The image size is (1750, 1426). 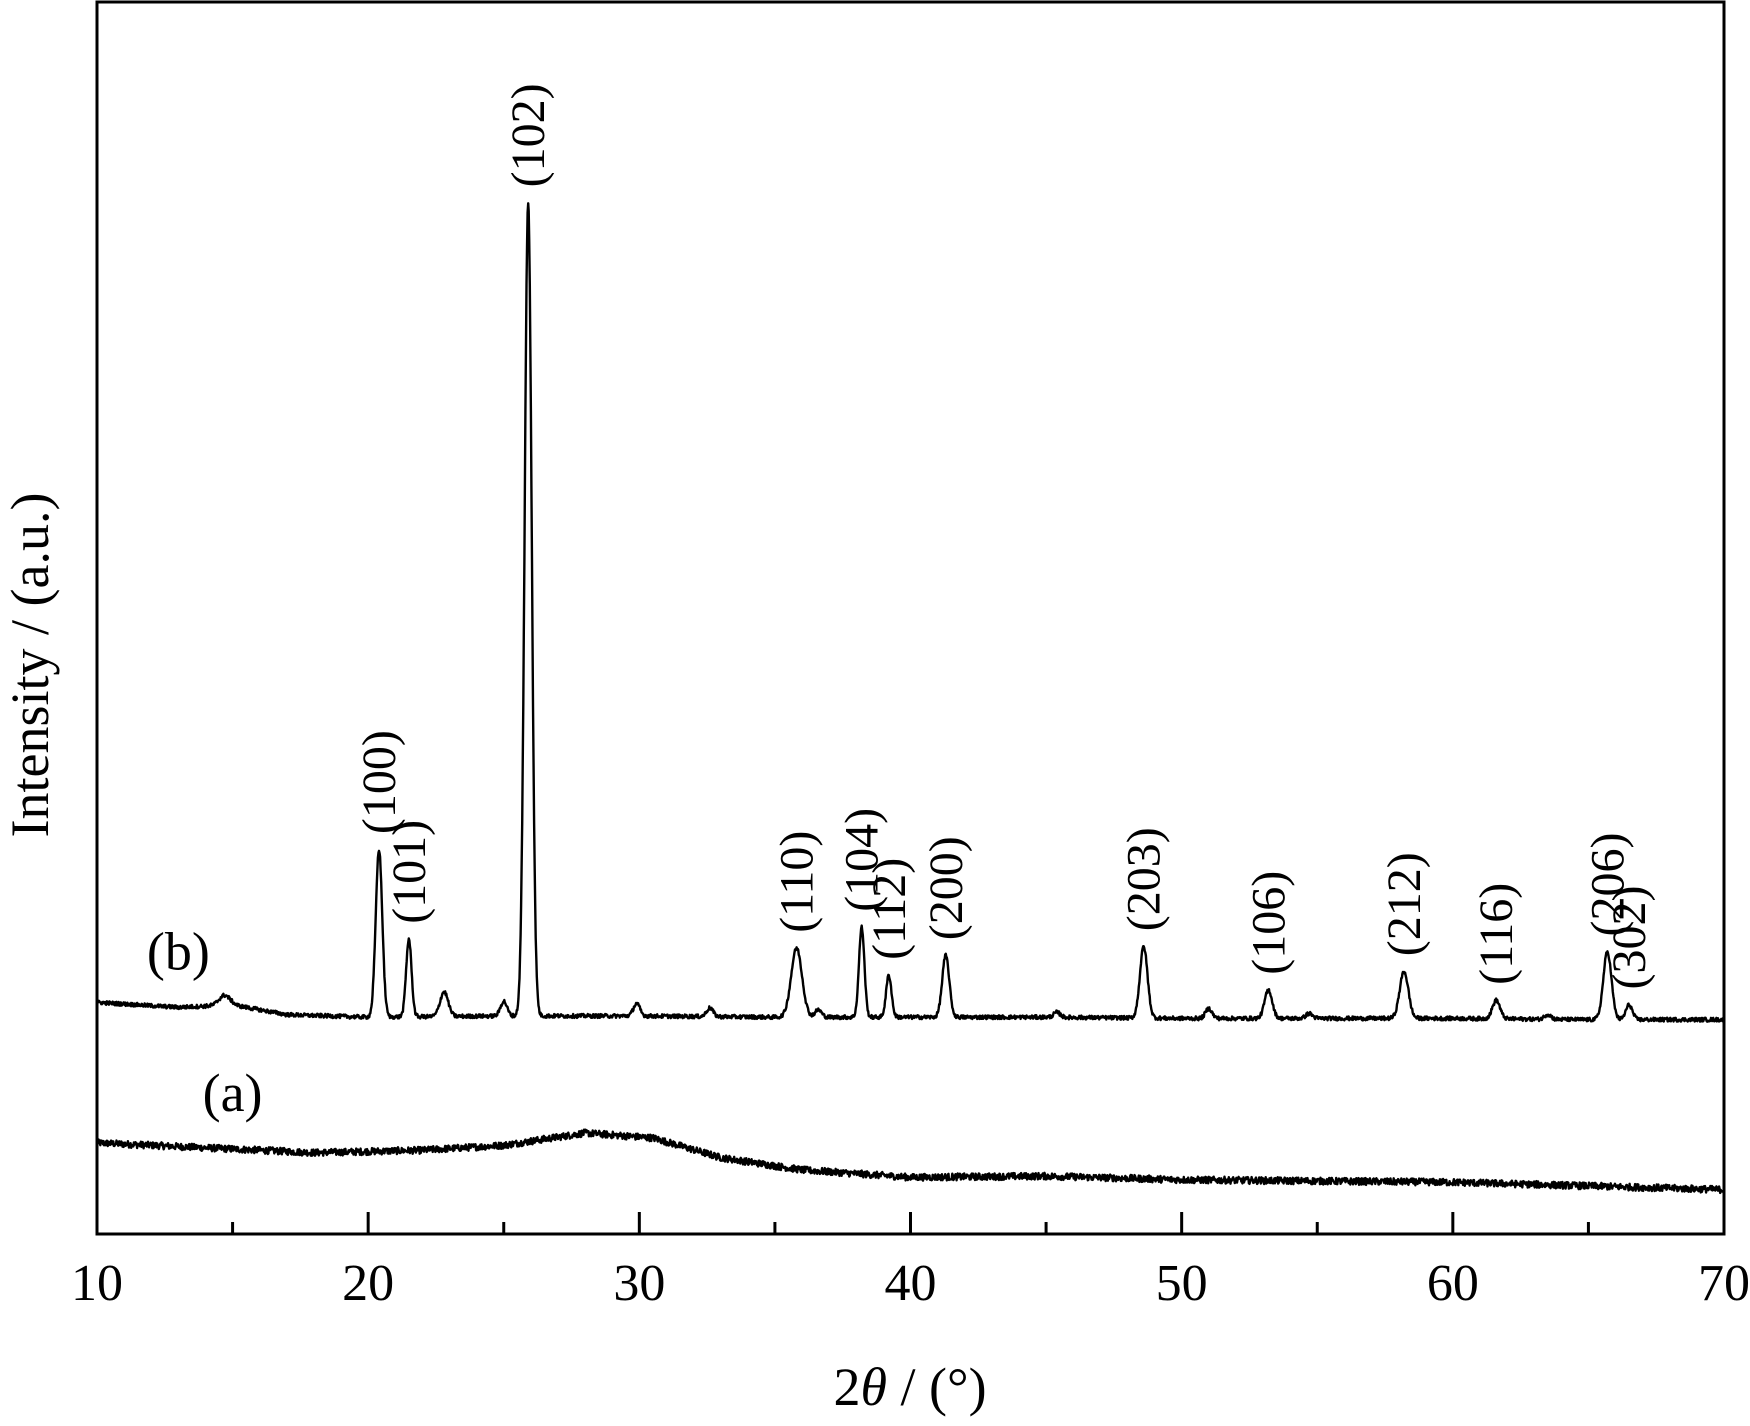 I want to click on peak-label: (200), so click(x=946, y=888).